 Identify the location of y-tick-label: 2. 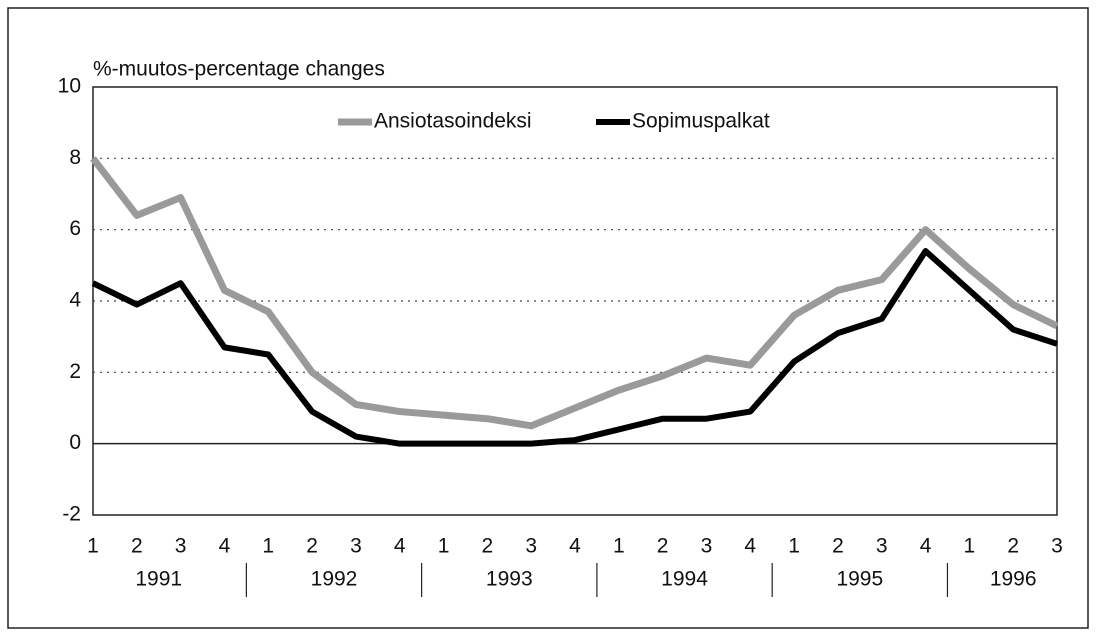
(75, 371).